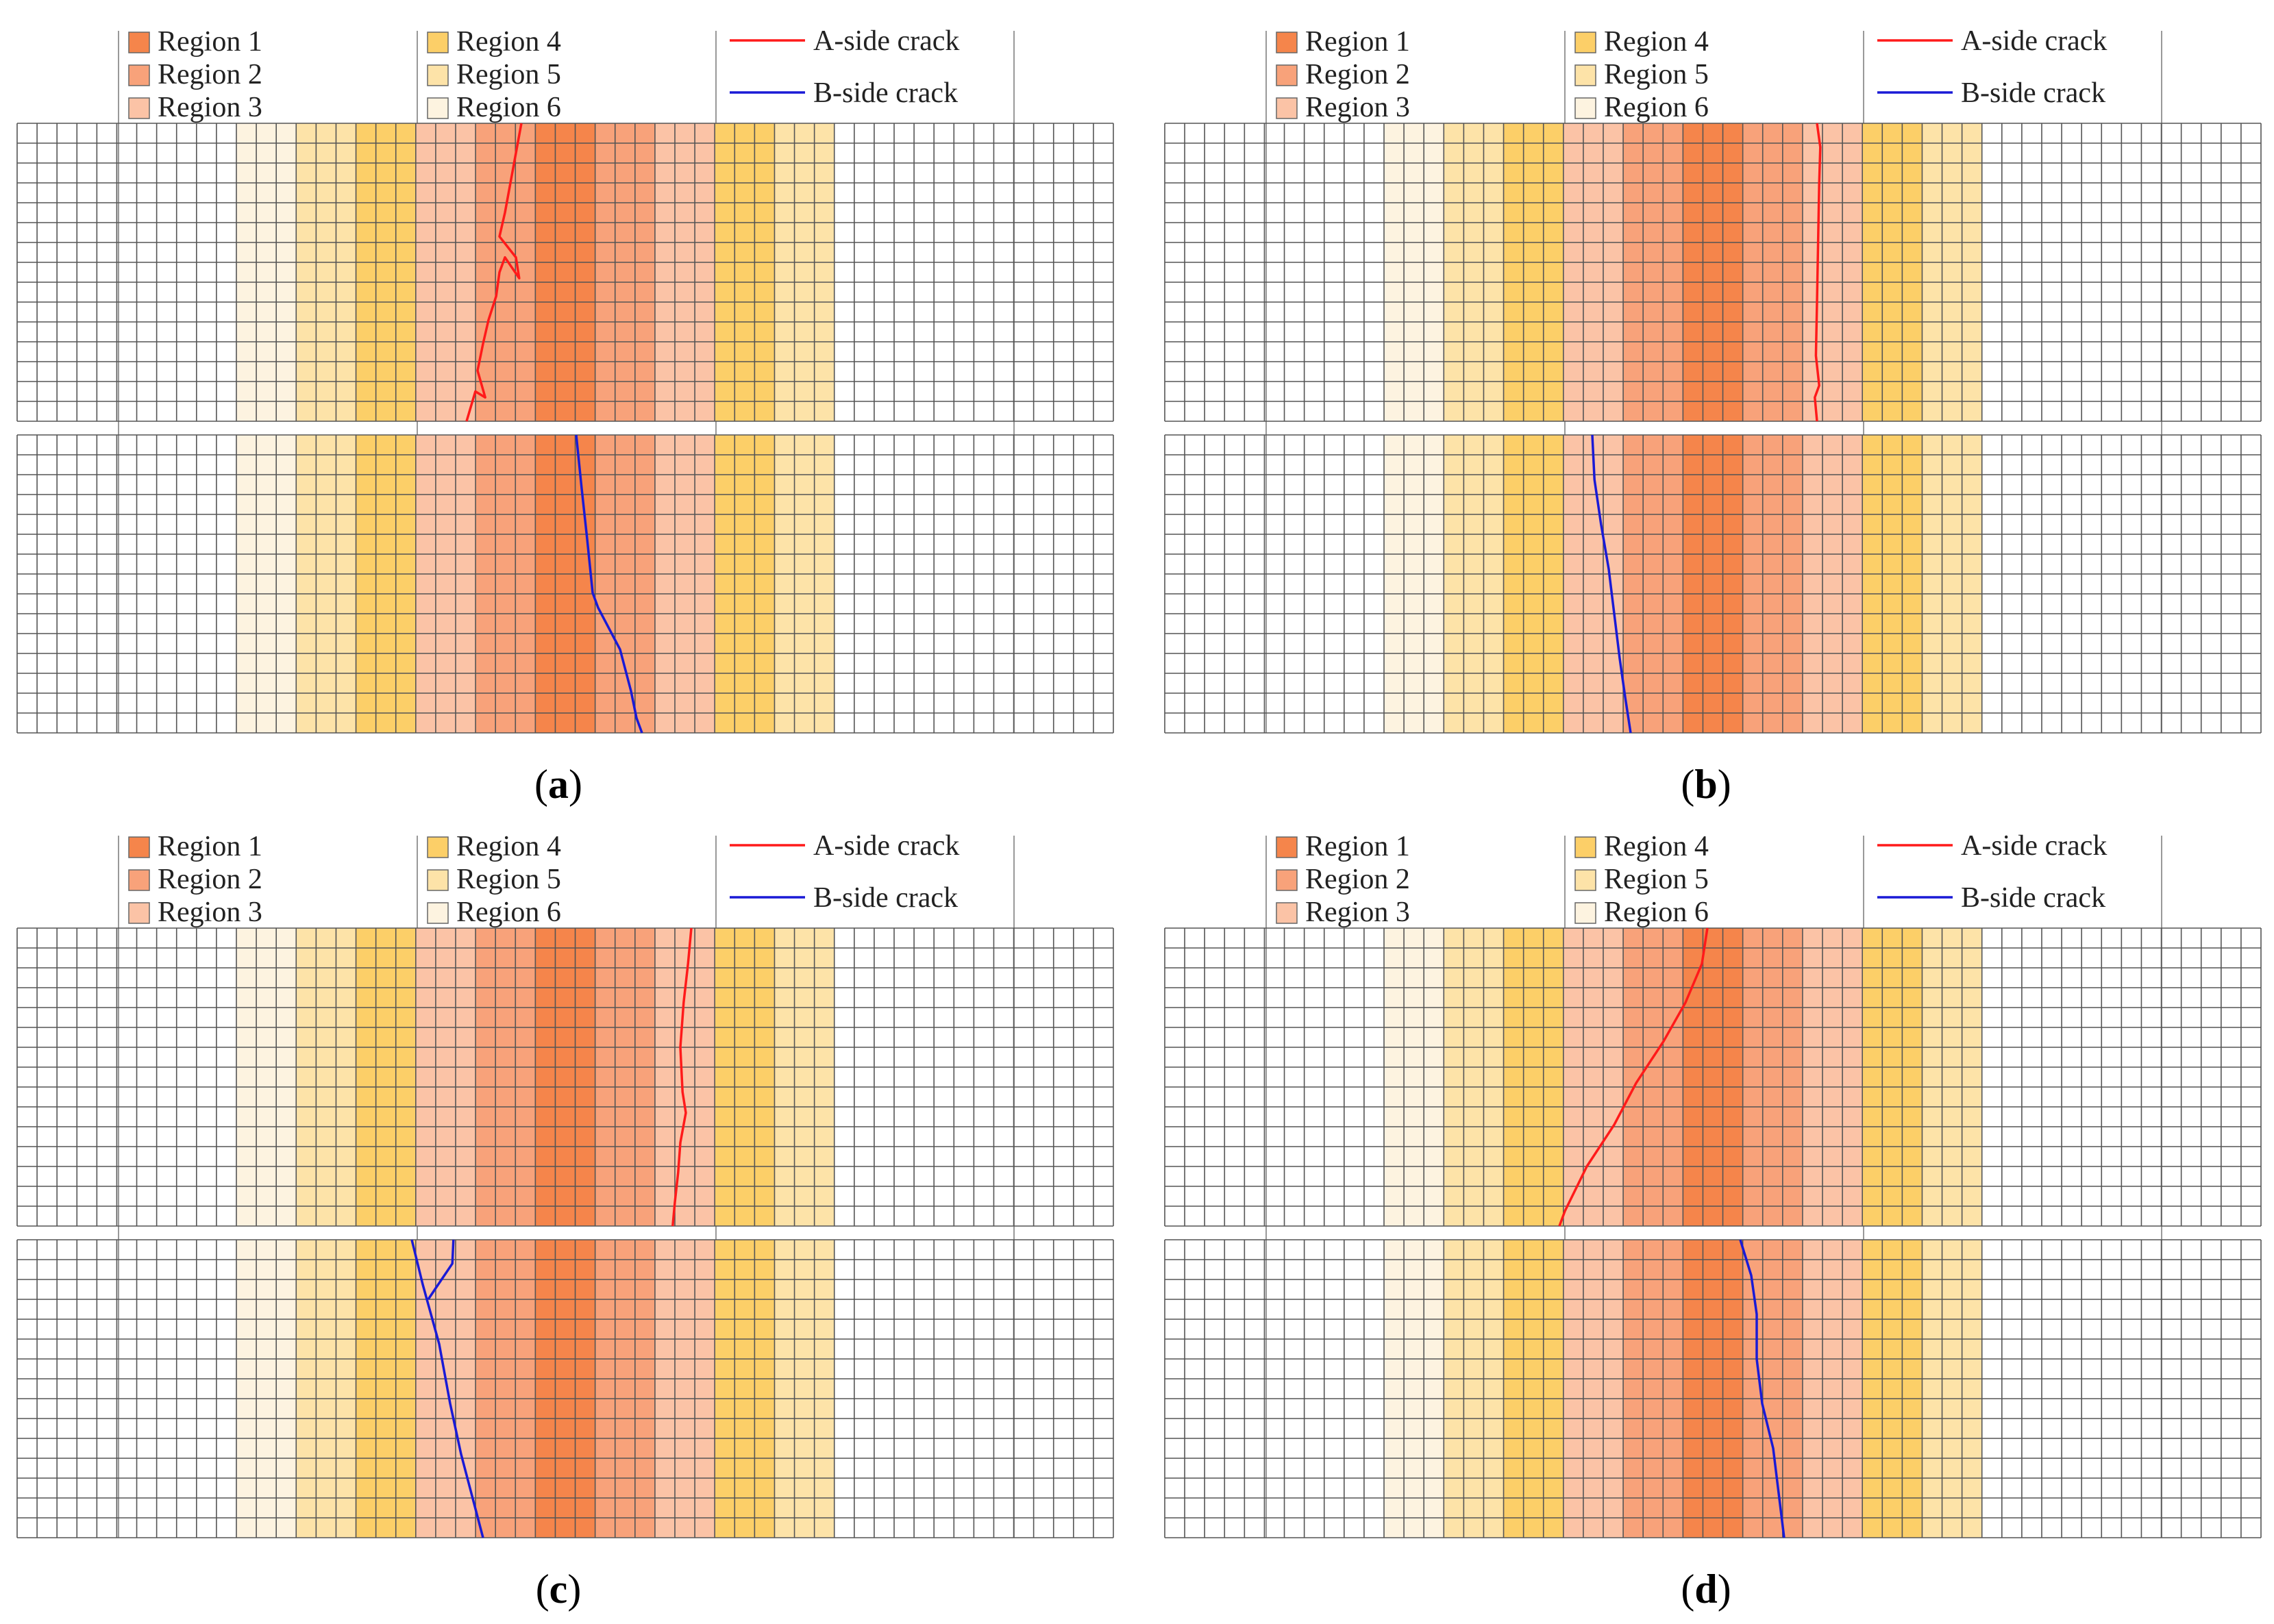 The image size is (2274, 1624). I want to click on grid-block-c-top, so click(565, 1077).